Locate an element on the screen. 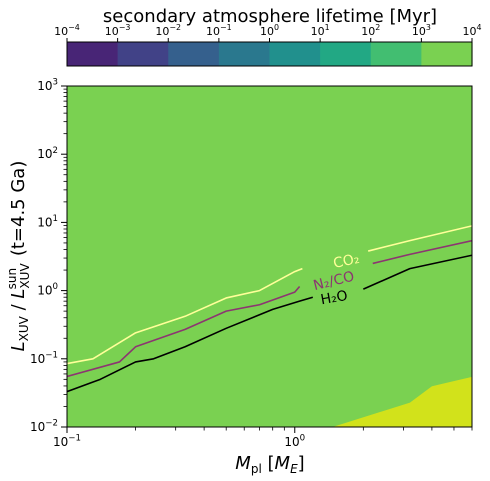 The width and height of the screenshot is (490, 481). colorbar-tick-label: 10⁻³ is located at coordinates (118, 30).